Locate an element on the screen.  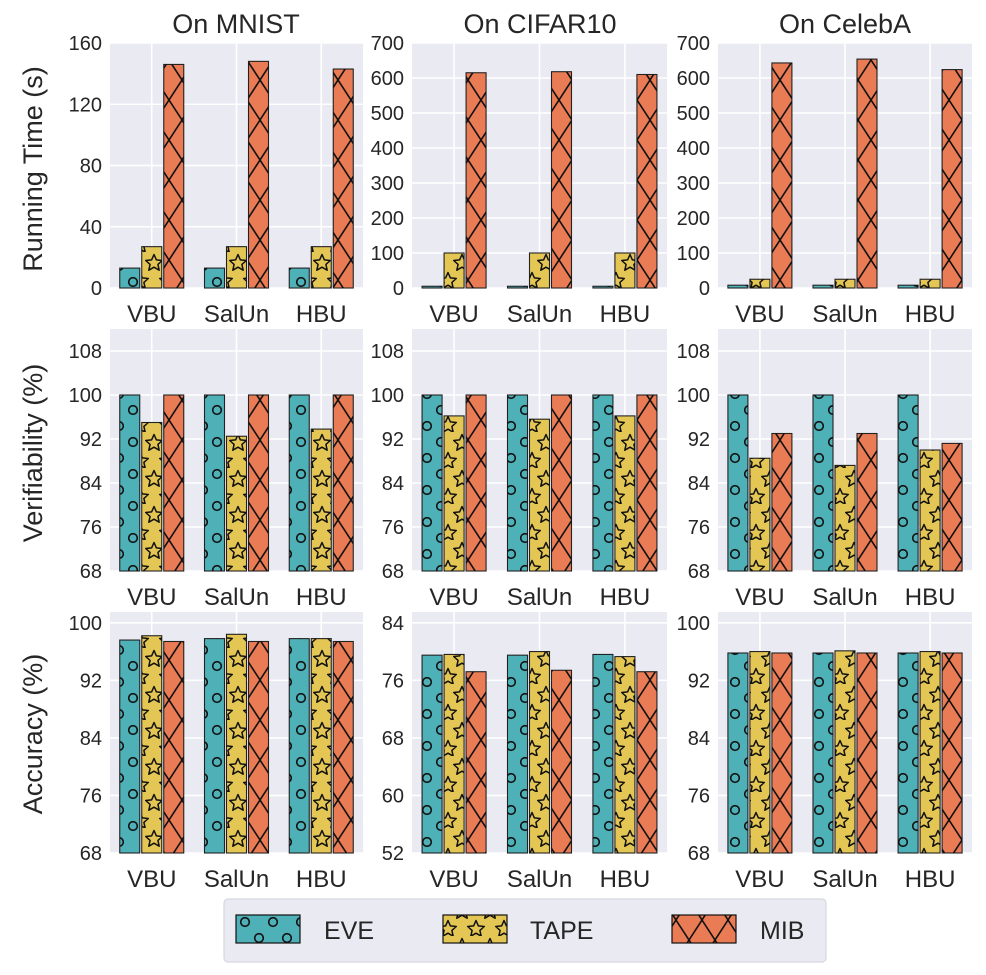
y-tick-label: 400 is located at coordinates (387, 149).